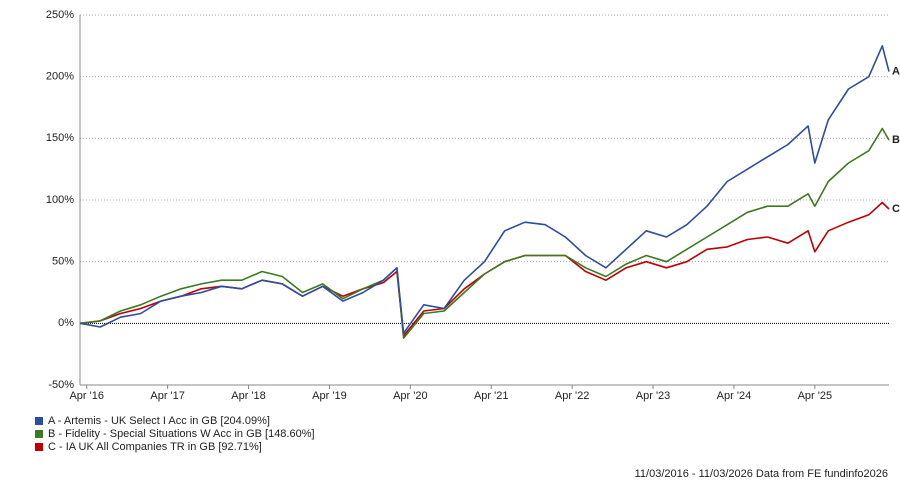 The height and width of the screenshot is (489, 900). I want to click on x-tick-label: Apr '16, so click(86, 396).